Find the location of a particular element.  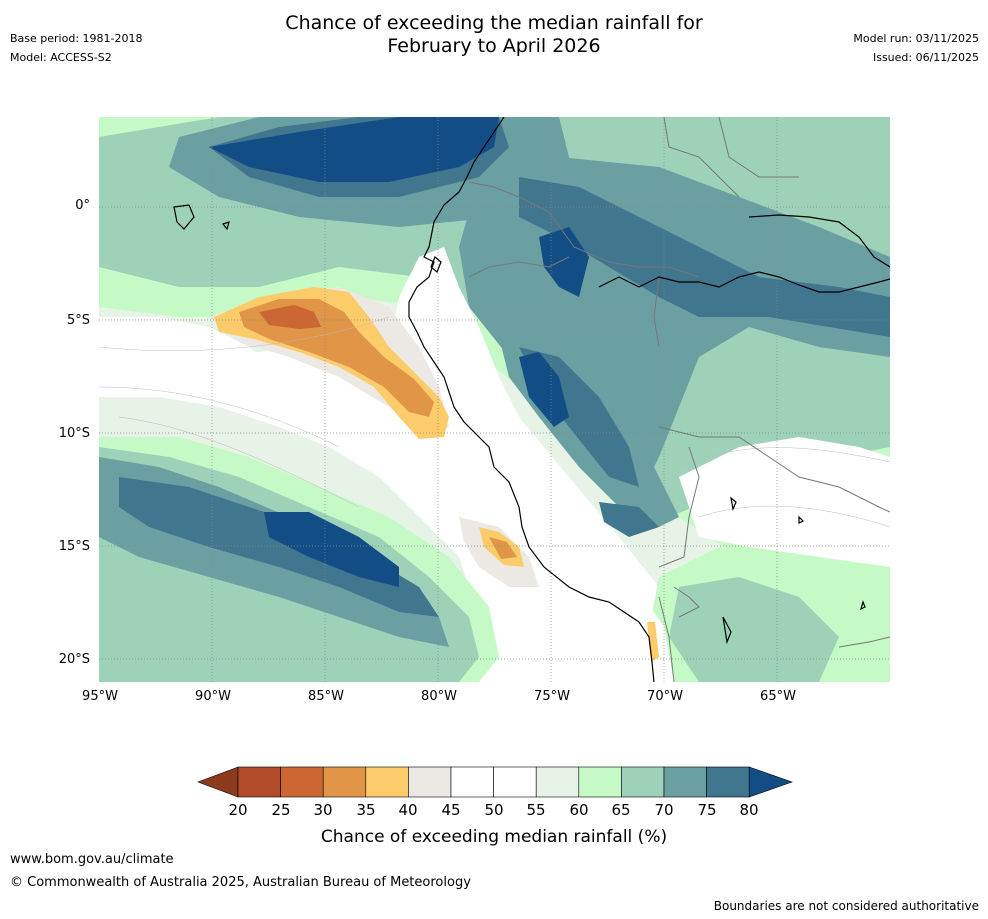

lat-tick-10s: 10°S is located at coordinates (74, 433).